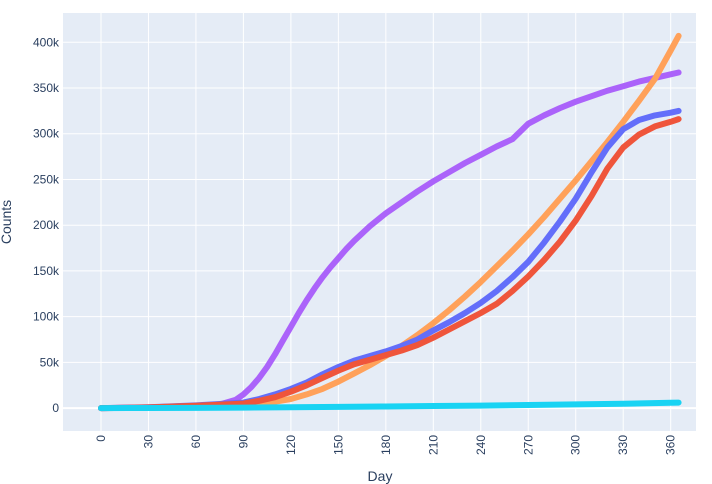  What do you see at coordinates (101, 438) in the screenshot?
I see `x-tick-label: 0` at bounding box center [101, 438].